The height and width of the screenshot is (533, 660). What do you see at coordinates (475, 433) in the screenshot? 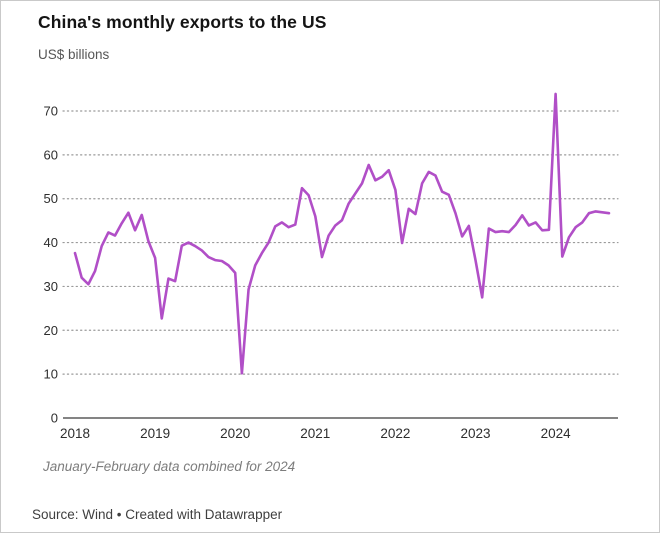
I see `x-tick-label: 2023` at bounding box center [475, 433].